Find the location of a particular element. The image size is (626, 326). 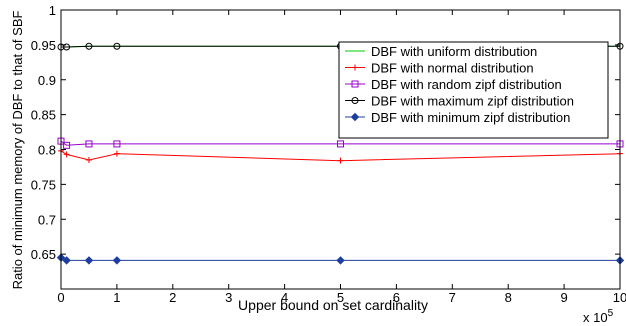

legend-box is located at coordinates (473, 90).